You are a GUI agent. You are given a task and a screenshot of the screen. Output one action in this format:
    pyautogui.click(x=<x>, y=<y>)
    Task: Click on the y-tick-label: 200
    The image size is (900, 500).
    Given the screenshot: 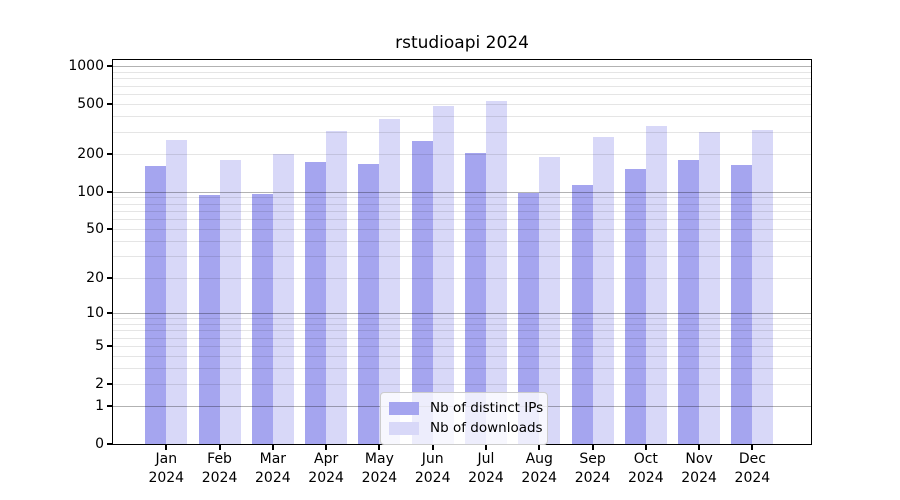 What is the action you would take?
    pyautogui.click(x=90, y=153)
    